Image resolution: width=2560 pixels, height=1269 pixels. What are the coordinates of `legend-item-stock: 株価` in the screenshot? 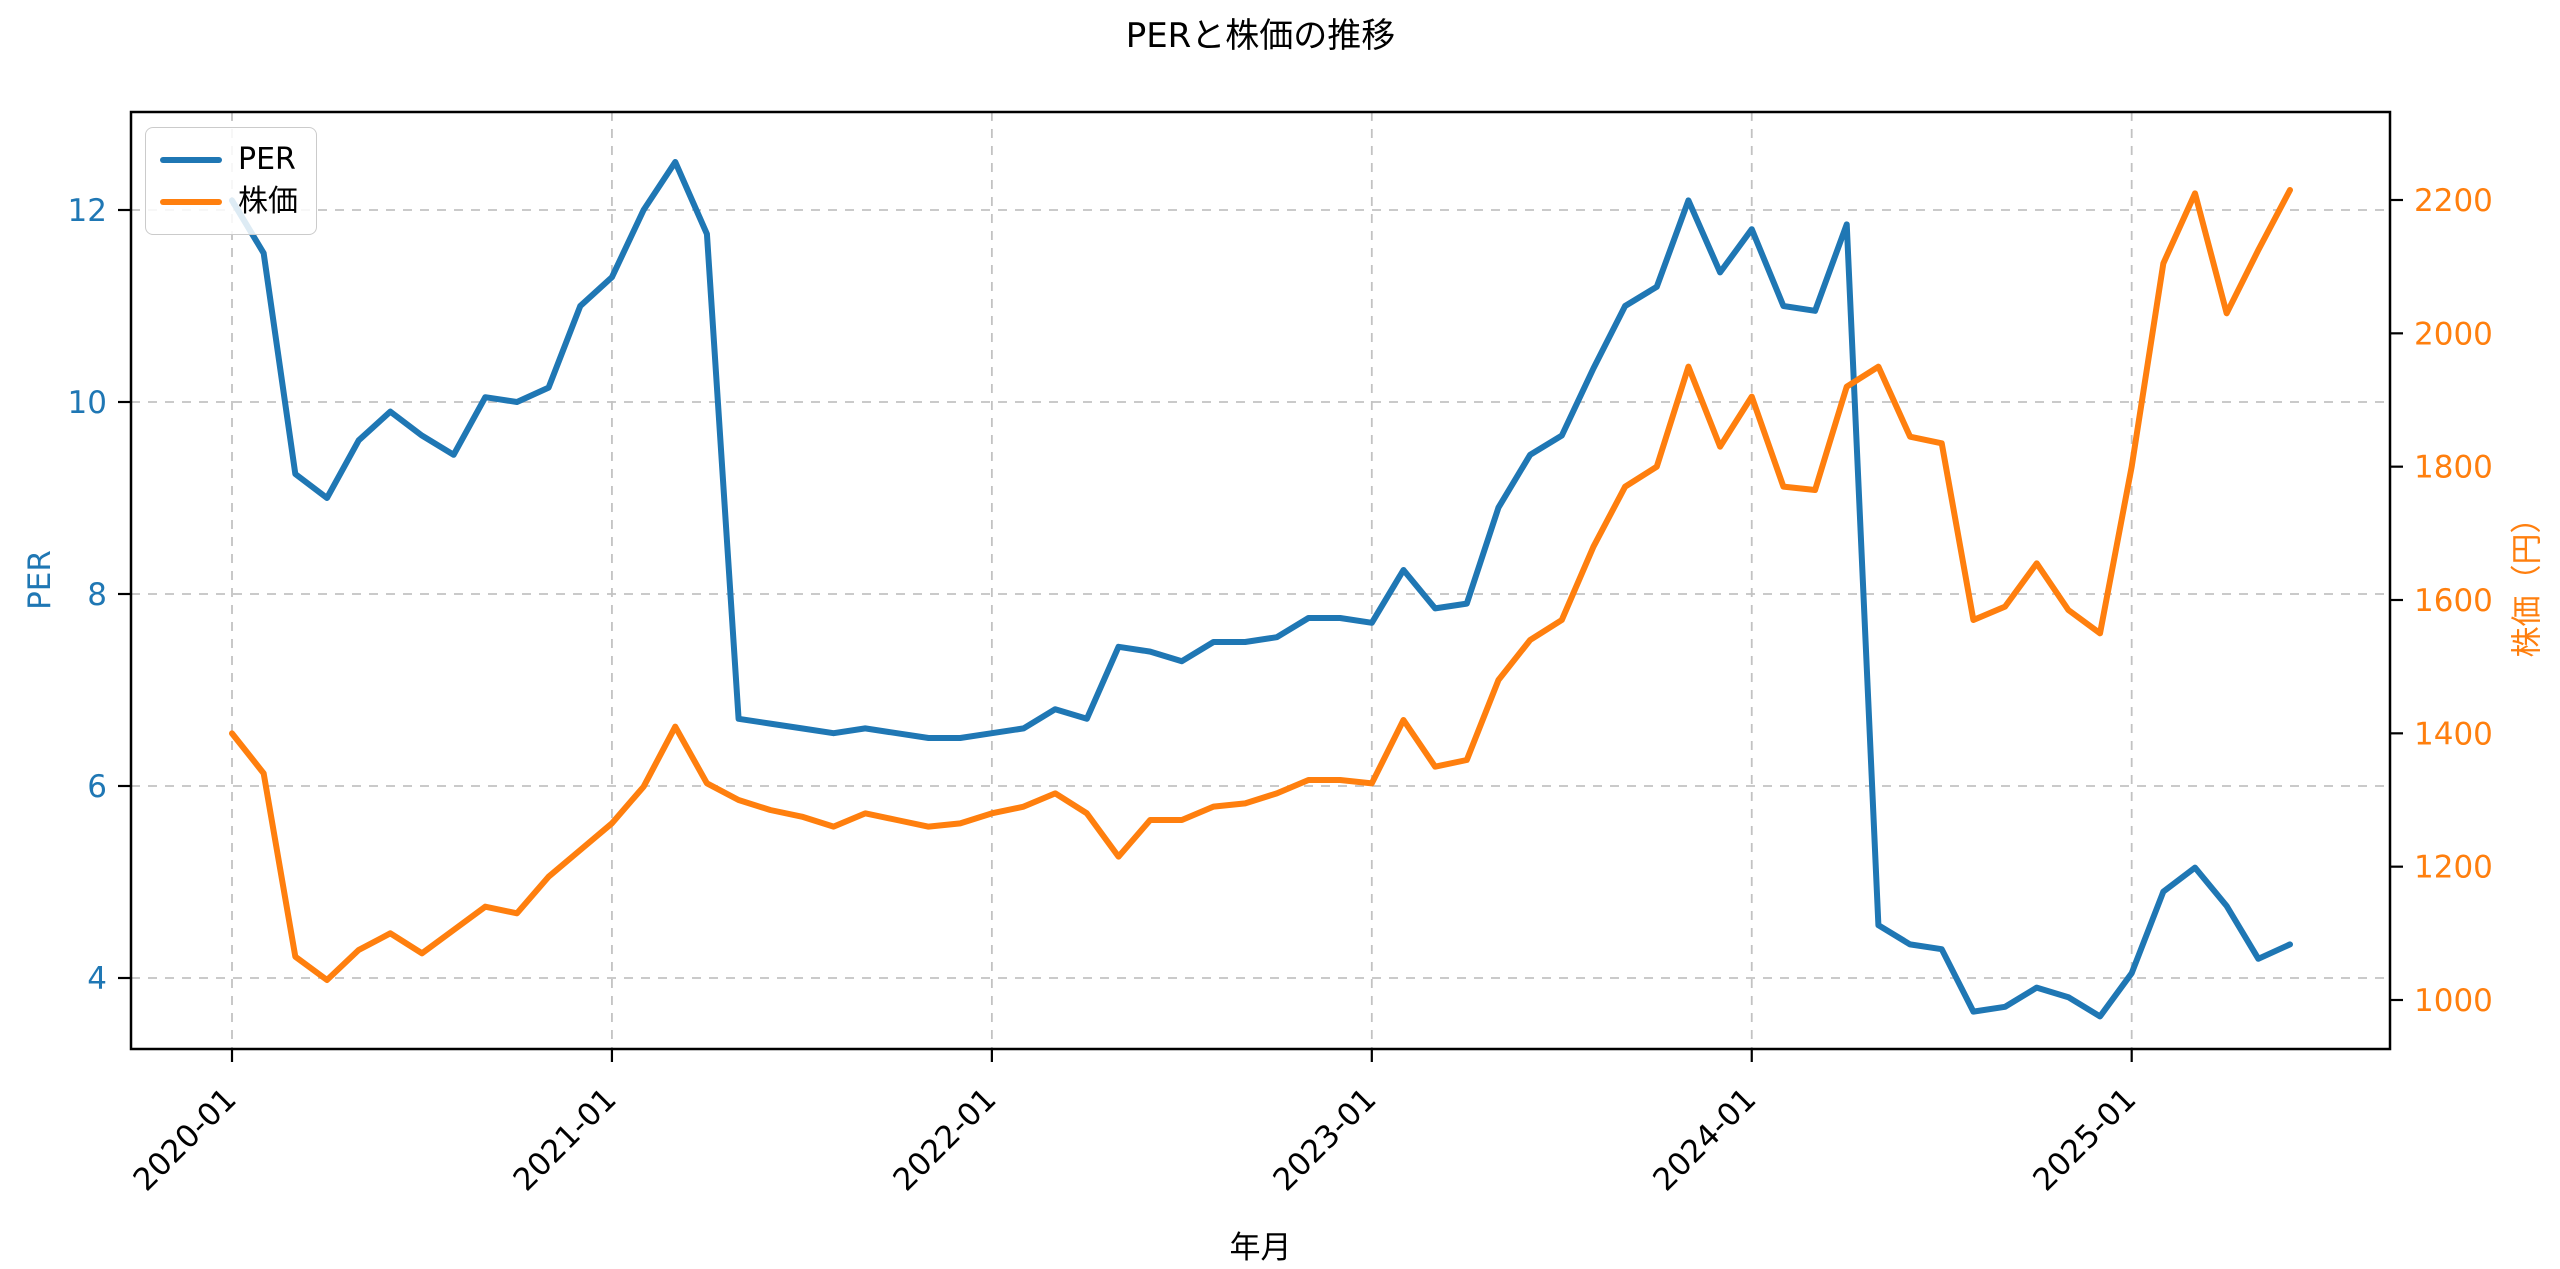 It's located at (229, 202).